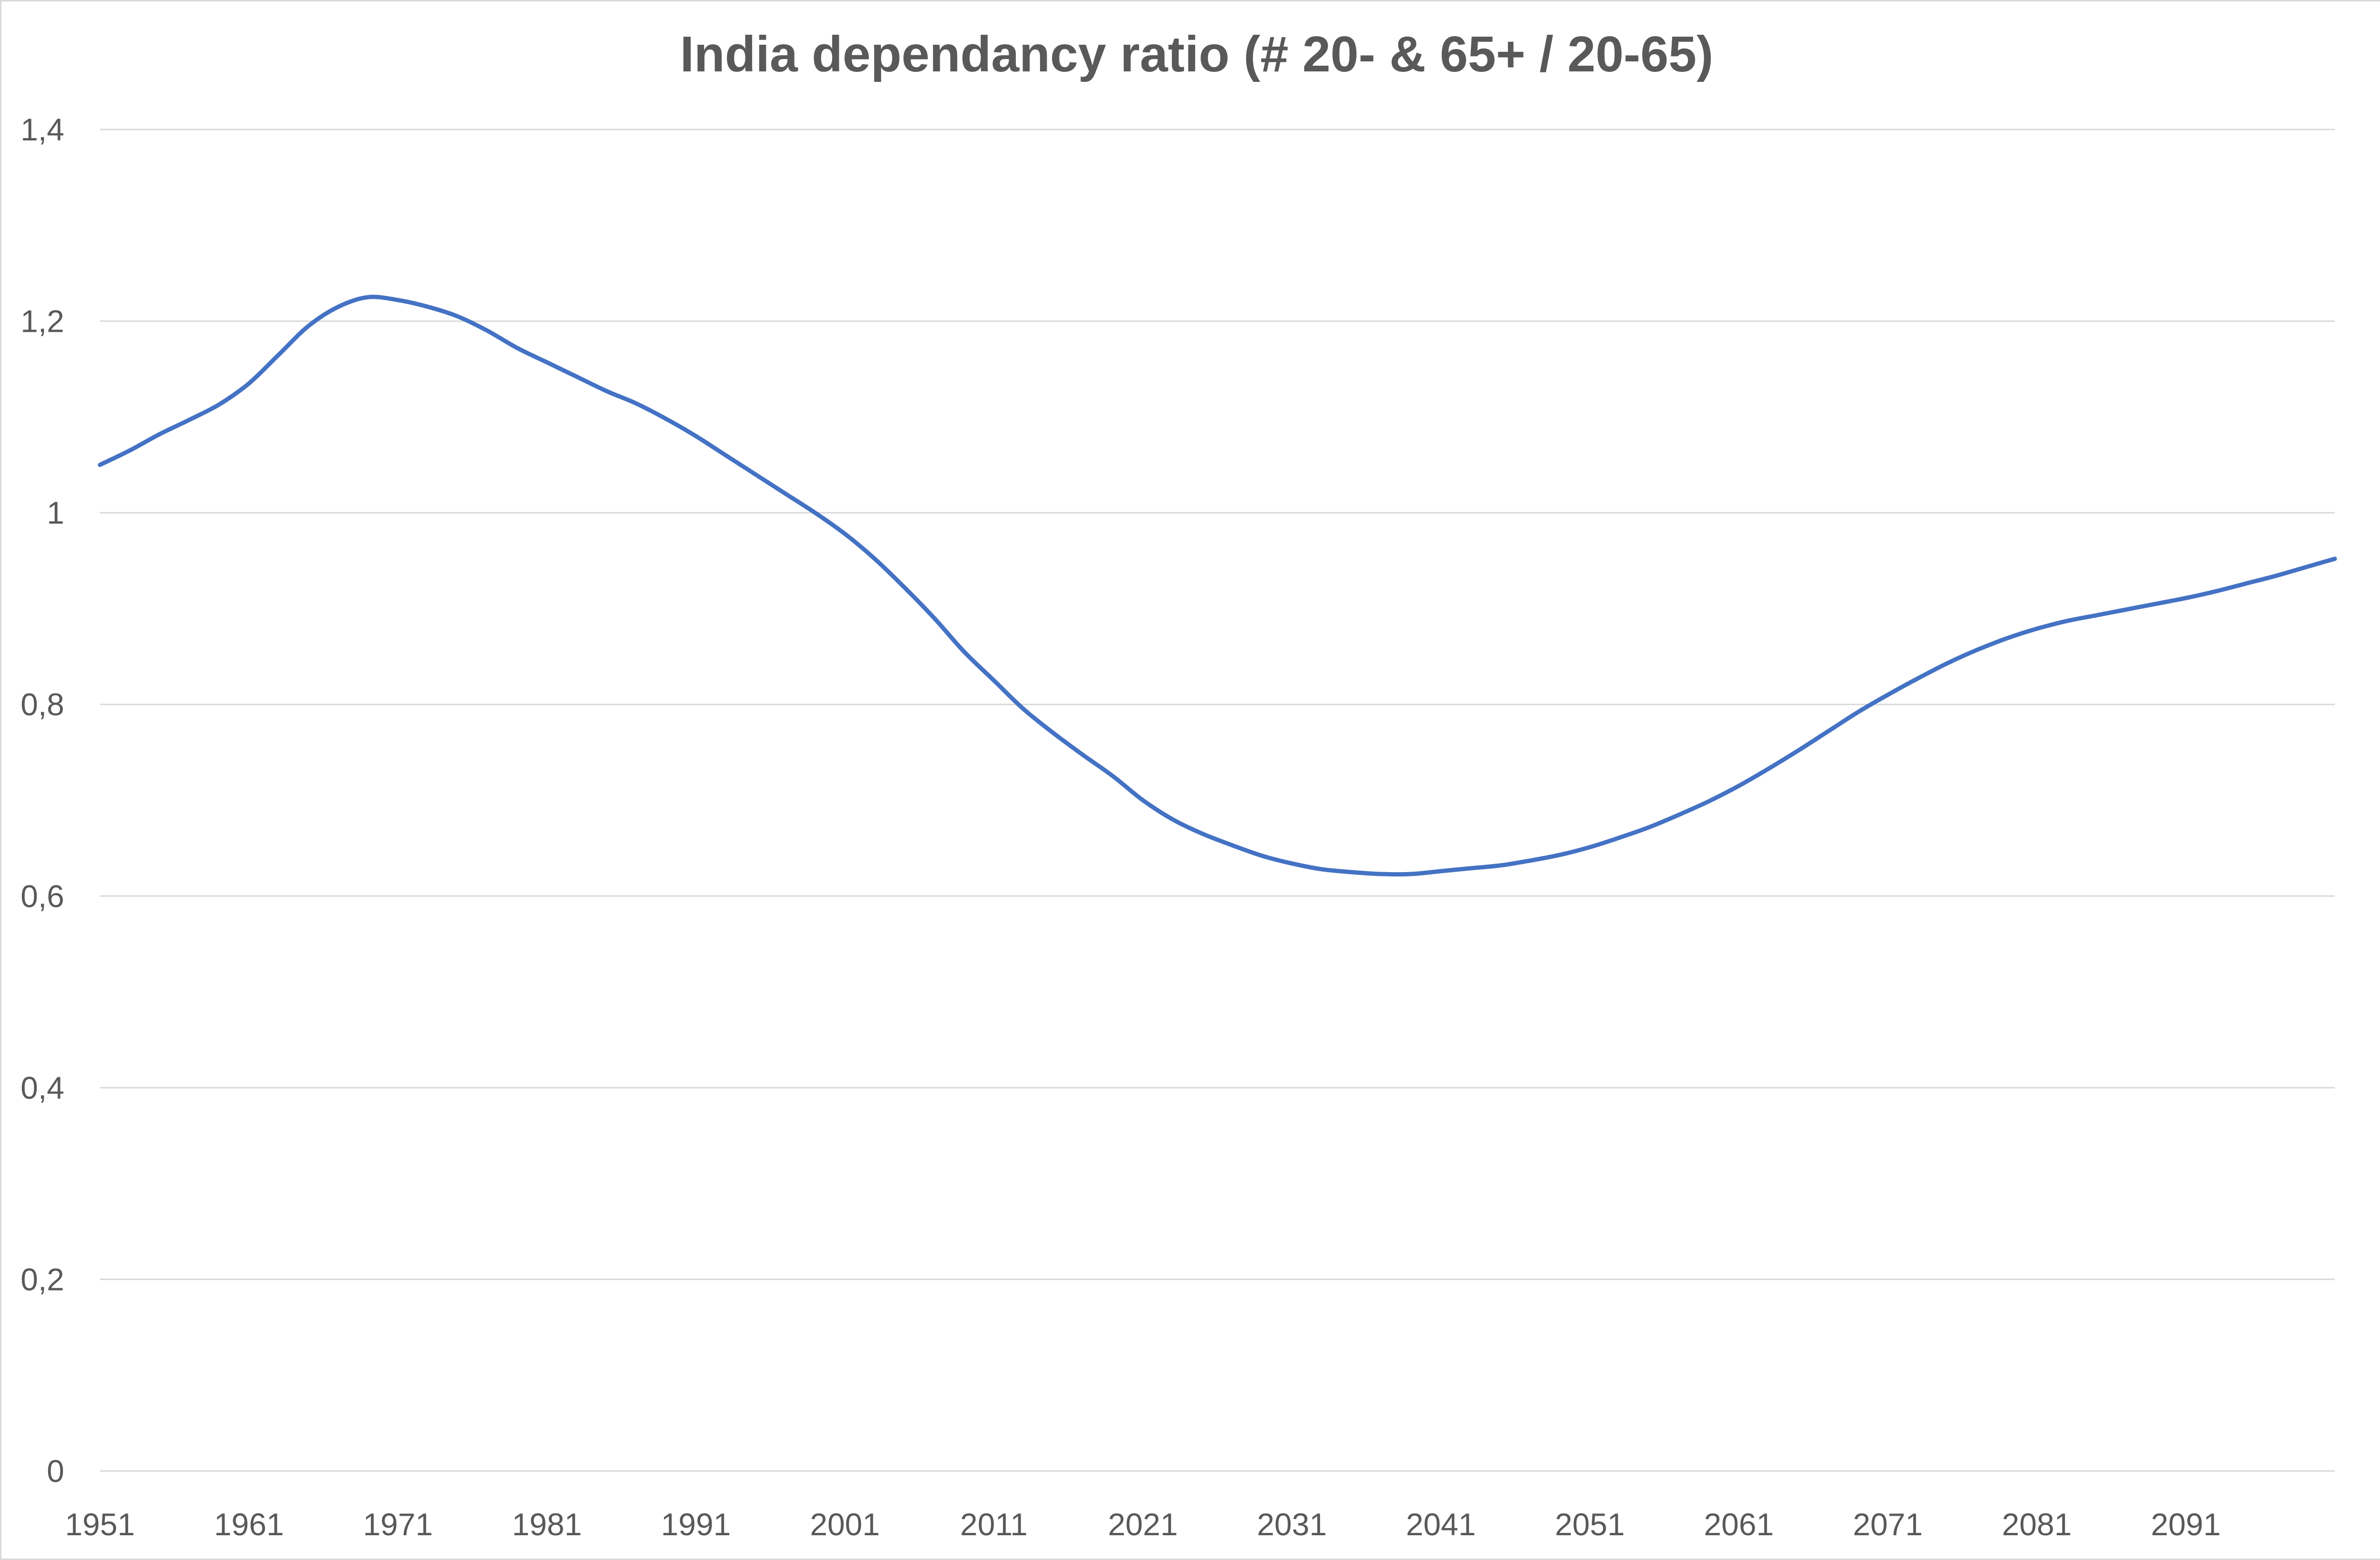 The width and height of the screenshot is (2380, 1560). I want to click on x-tick-label: 2011, so click(994, 1524).